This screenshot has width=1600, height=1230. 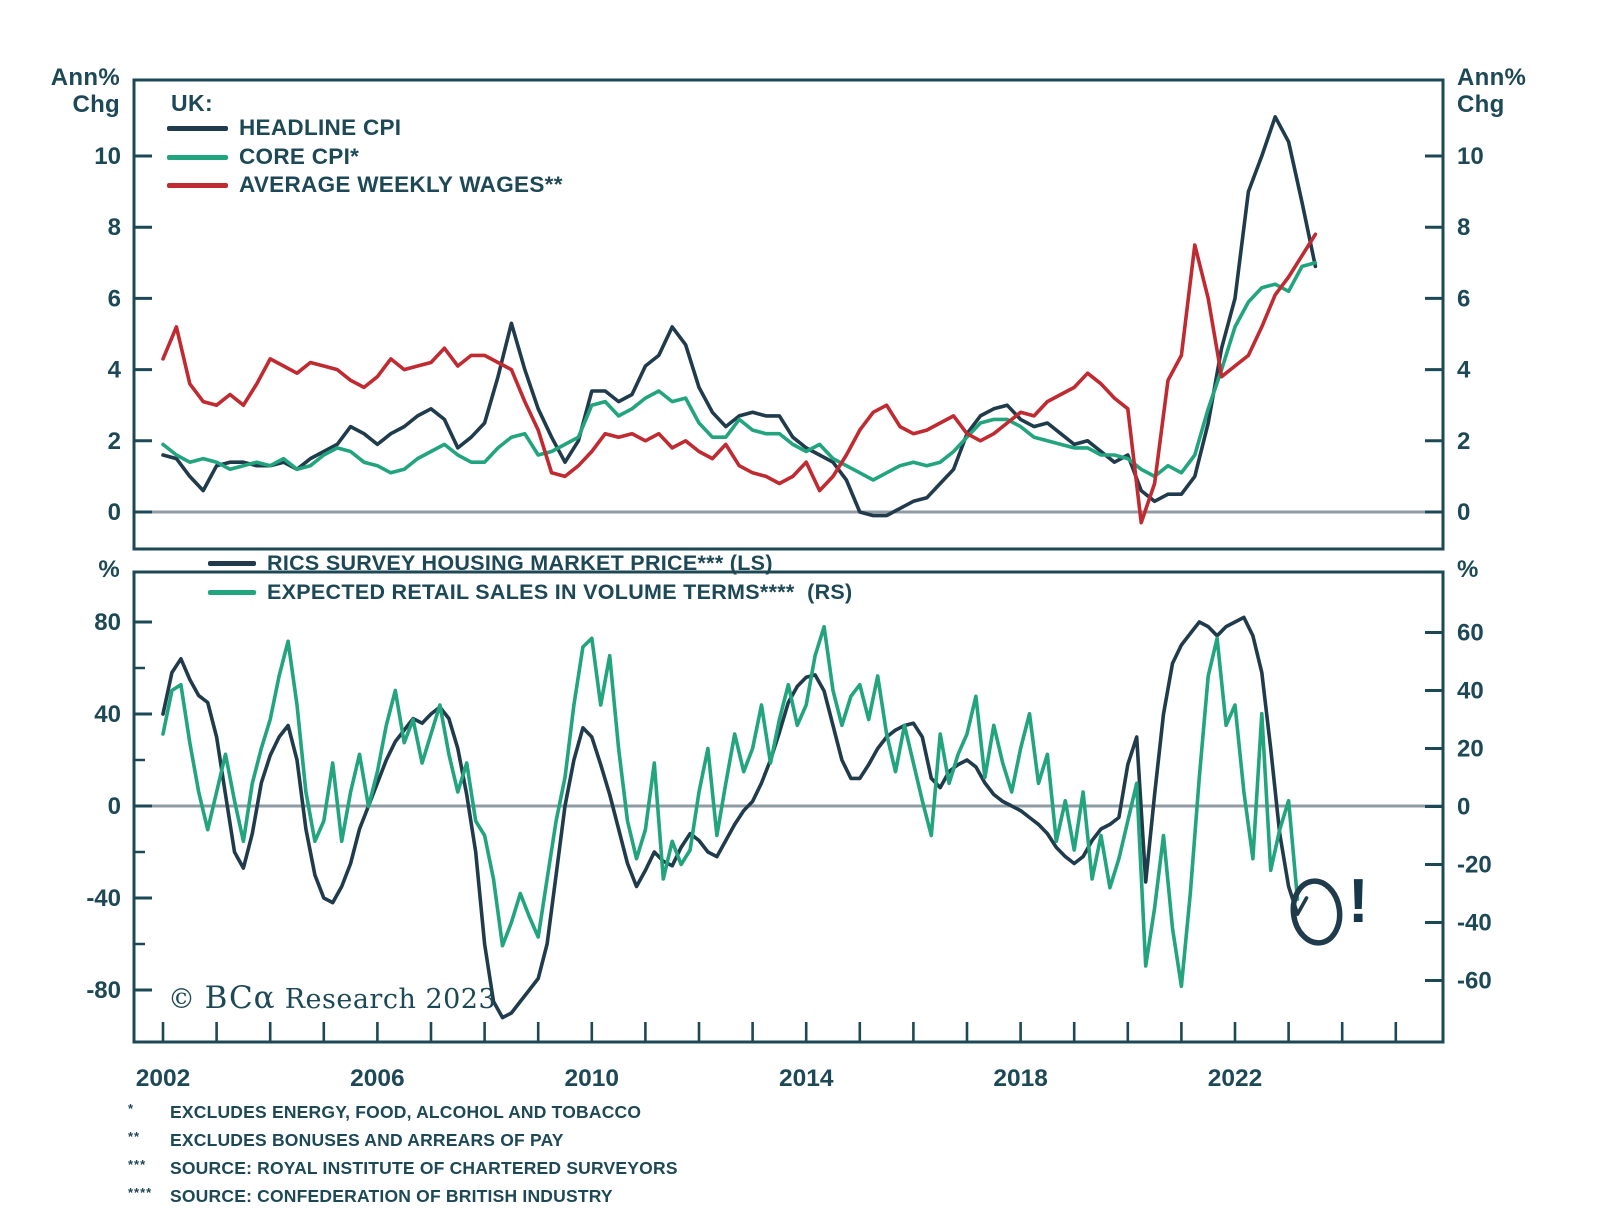 I want to click on legend-title-uk: UK:, so click(x=192, y=103).